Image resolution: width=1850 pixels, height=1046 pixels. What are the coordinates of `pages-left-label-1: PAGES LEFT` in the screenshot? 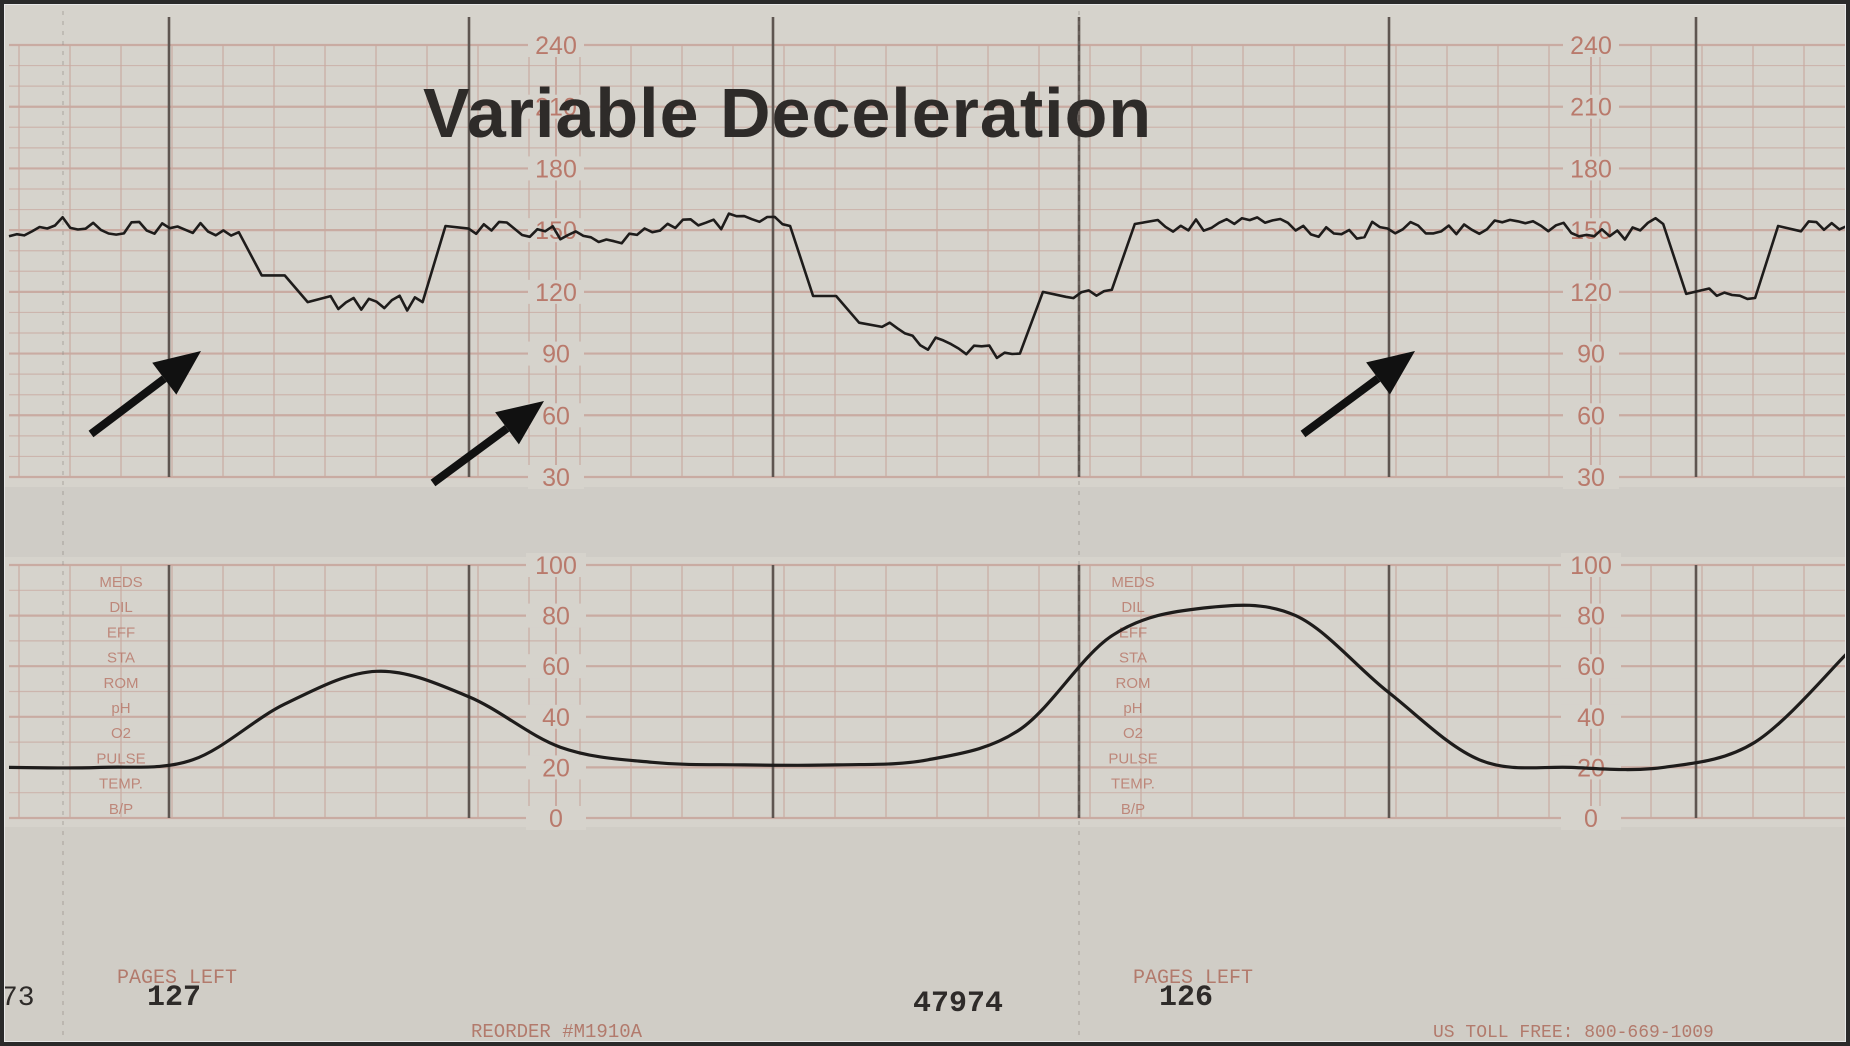 It's located at (177, 978).